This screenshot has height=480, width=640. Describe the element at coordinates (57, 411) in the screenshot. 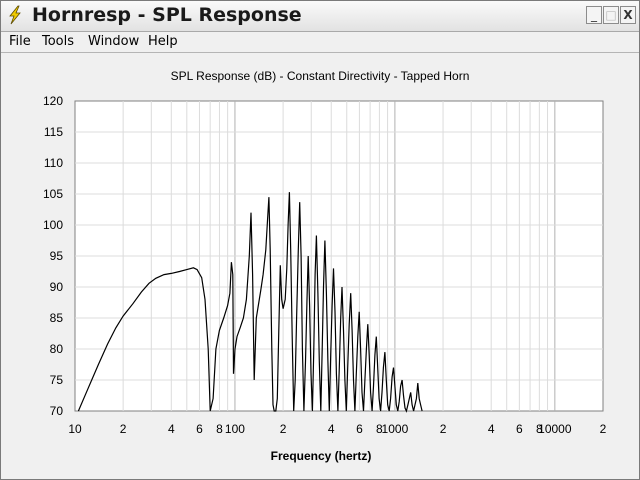

I see `y-tick-label: 70` at that location.